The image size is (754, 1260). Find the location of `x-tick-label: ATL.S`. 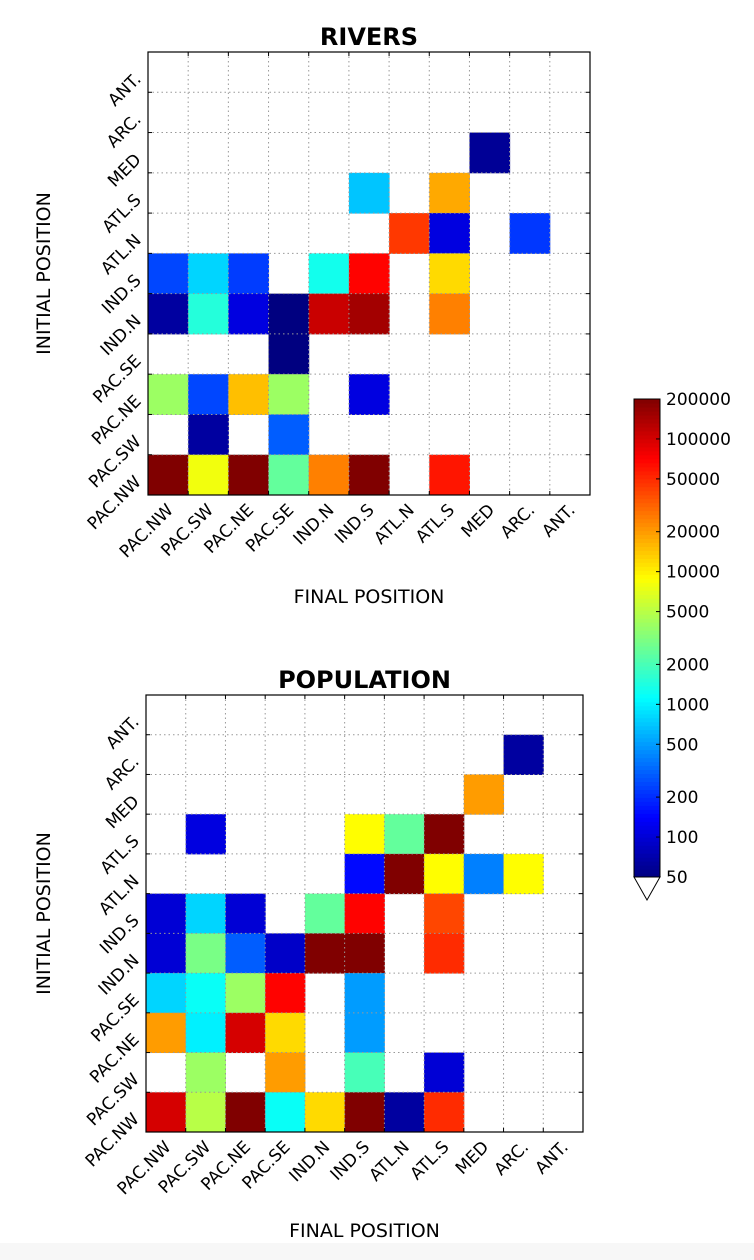

x-tick-label: ATL.S is located at coordinates (430, 1160).